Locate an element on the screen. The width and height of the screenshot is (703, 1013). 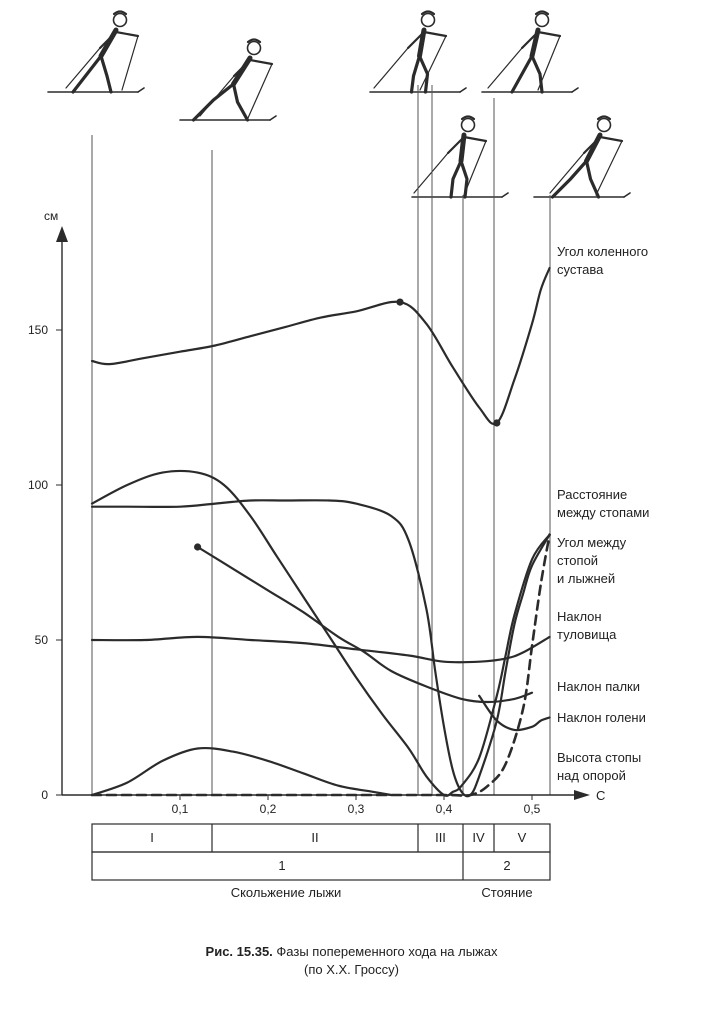
phase-fine-label: IV is located at coordinates (478, 837).